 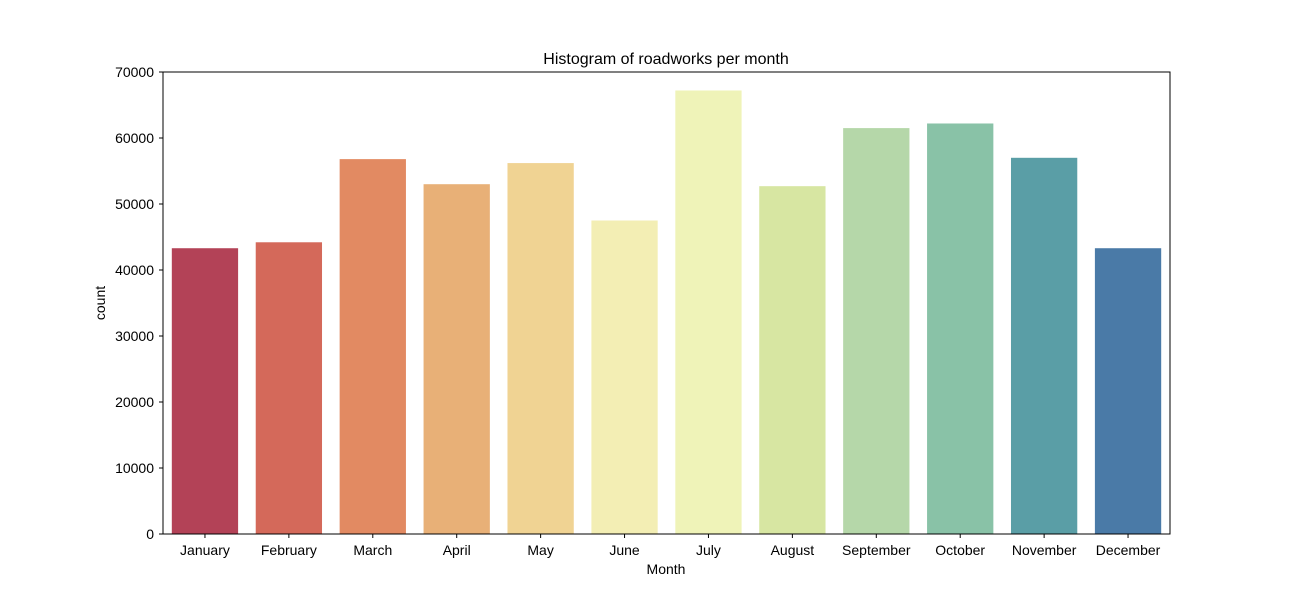 I want to click on y-tick-label-30000: 30000, so click(x=134, y=336).